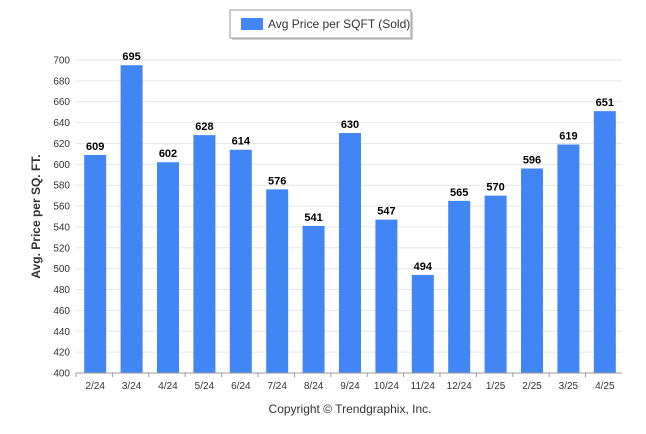  What do you see at coordinates (61, 311) in the screenshot?
I see `y-tick-label: 460` at bounding box center [61, 311].